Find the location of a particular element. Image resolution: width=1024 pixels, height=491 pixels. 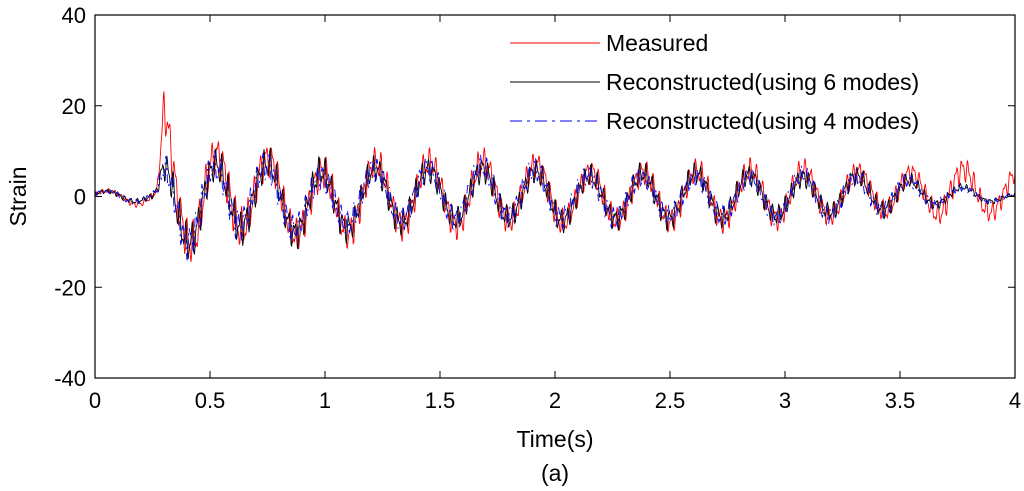

x-axis-label: Time(s) is located at coordinates (554, 439).